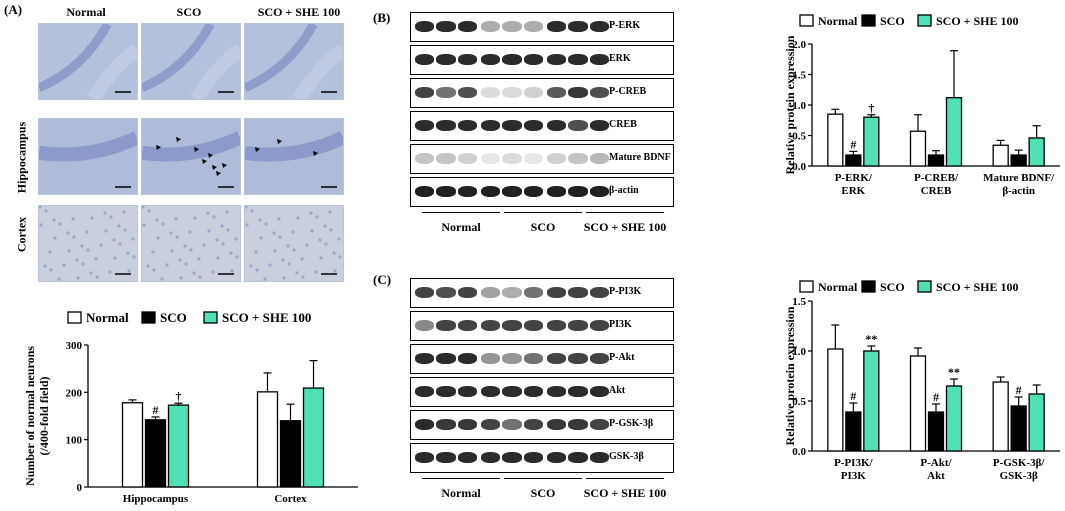  I want to click on x-category-label: Cortex, so click(290, 499).